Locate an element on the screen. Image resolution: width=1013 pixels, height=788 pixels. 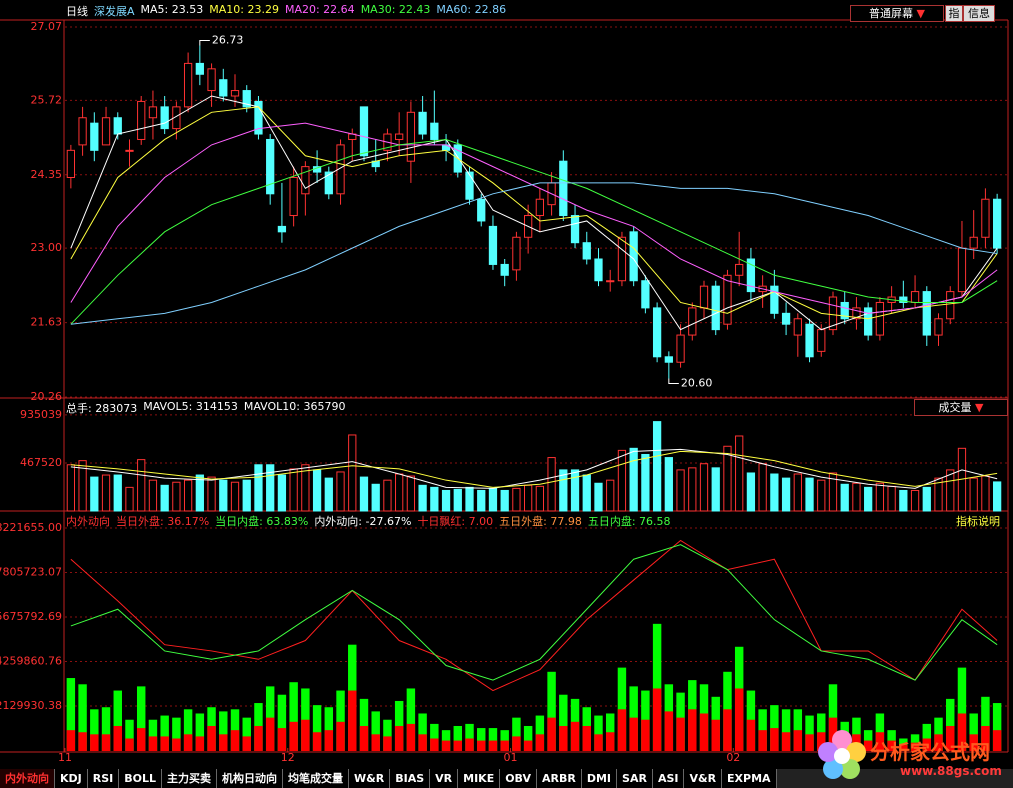
tab: ARBR is located at coordinates (559, 778).